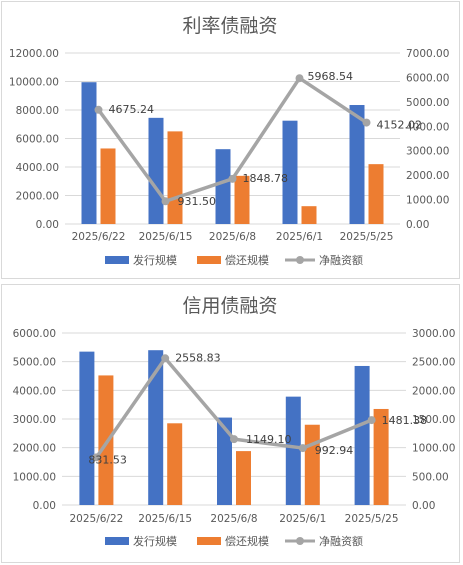 Image resolution: width=463 pixels, height=565 pixels. Describe the element at coordinates (405, 420) in the screenshot. I see `data-label: 1481.38` at that location.